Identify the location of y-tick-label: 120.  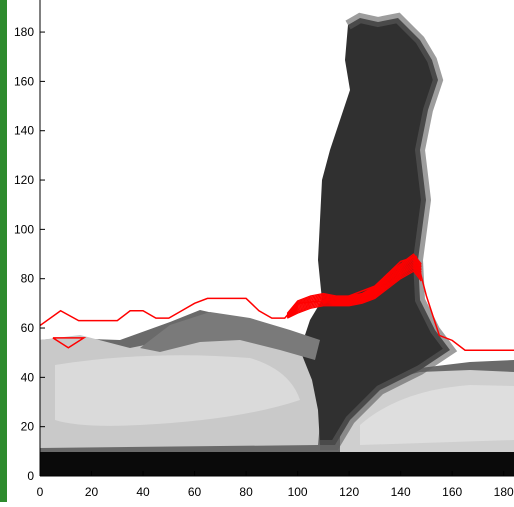
(24, 180).